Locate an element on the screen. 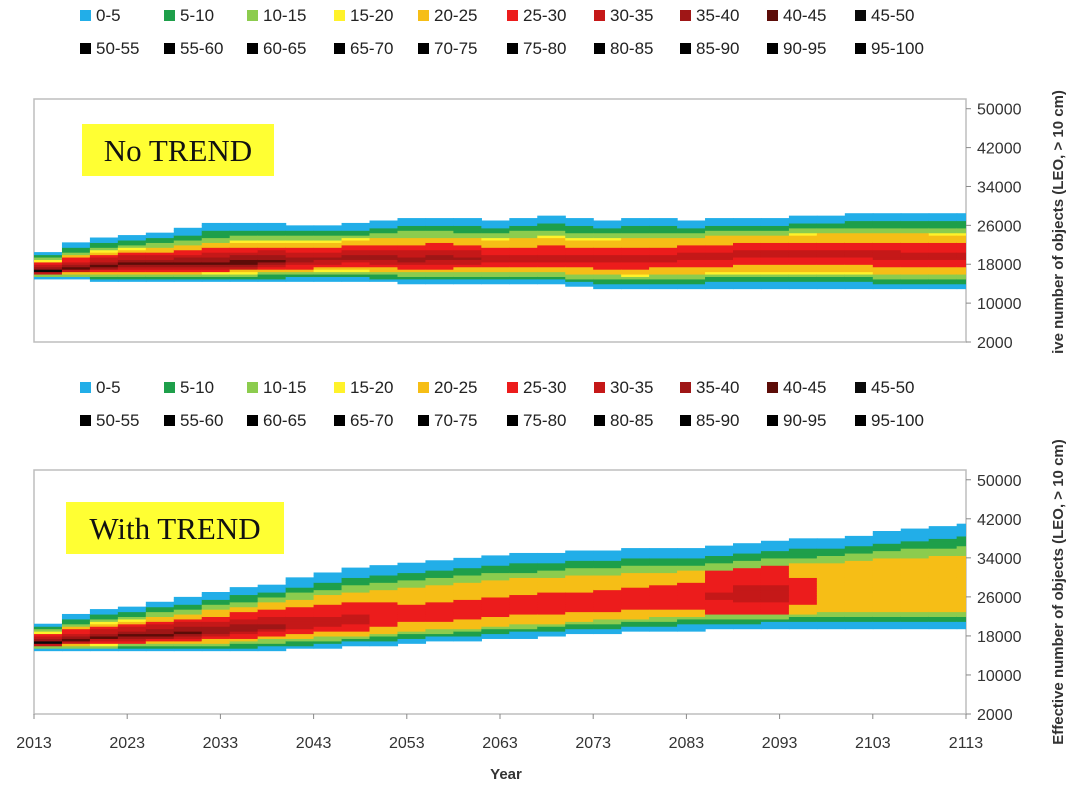 The width and height of the screenshot is (1080, 790). panel-tag-bg-with-trend is located at coordinates (175, 528).